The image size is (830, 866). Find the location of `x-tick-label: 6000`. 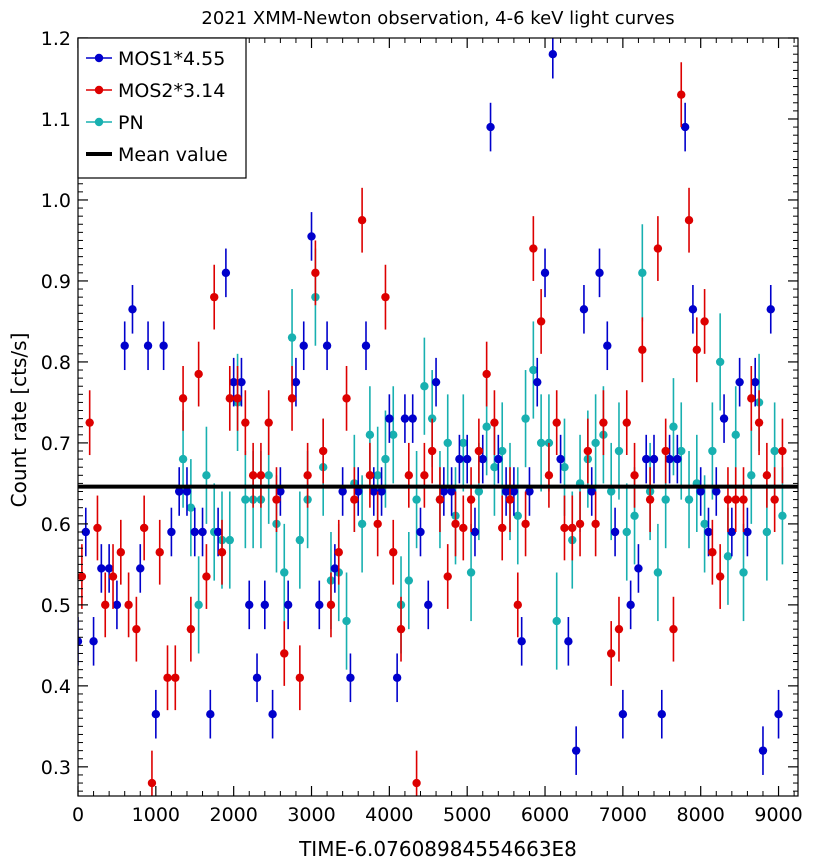

x-tick-label: 6000 is located at coordinates (545, 815).